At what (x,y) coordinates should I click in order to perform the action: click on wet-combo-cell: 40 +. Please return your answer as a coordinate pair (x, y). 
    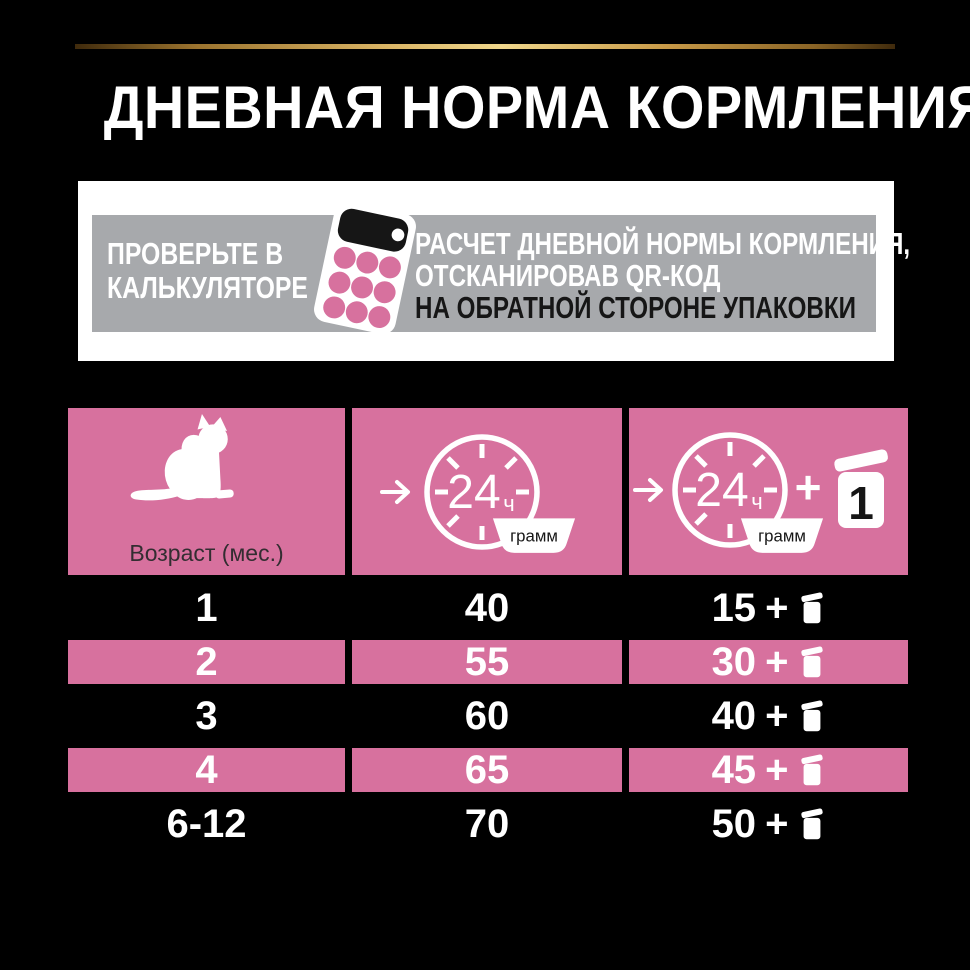
    Looking at the image, I should click on (768, 716).